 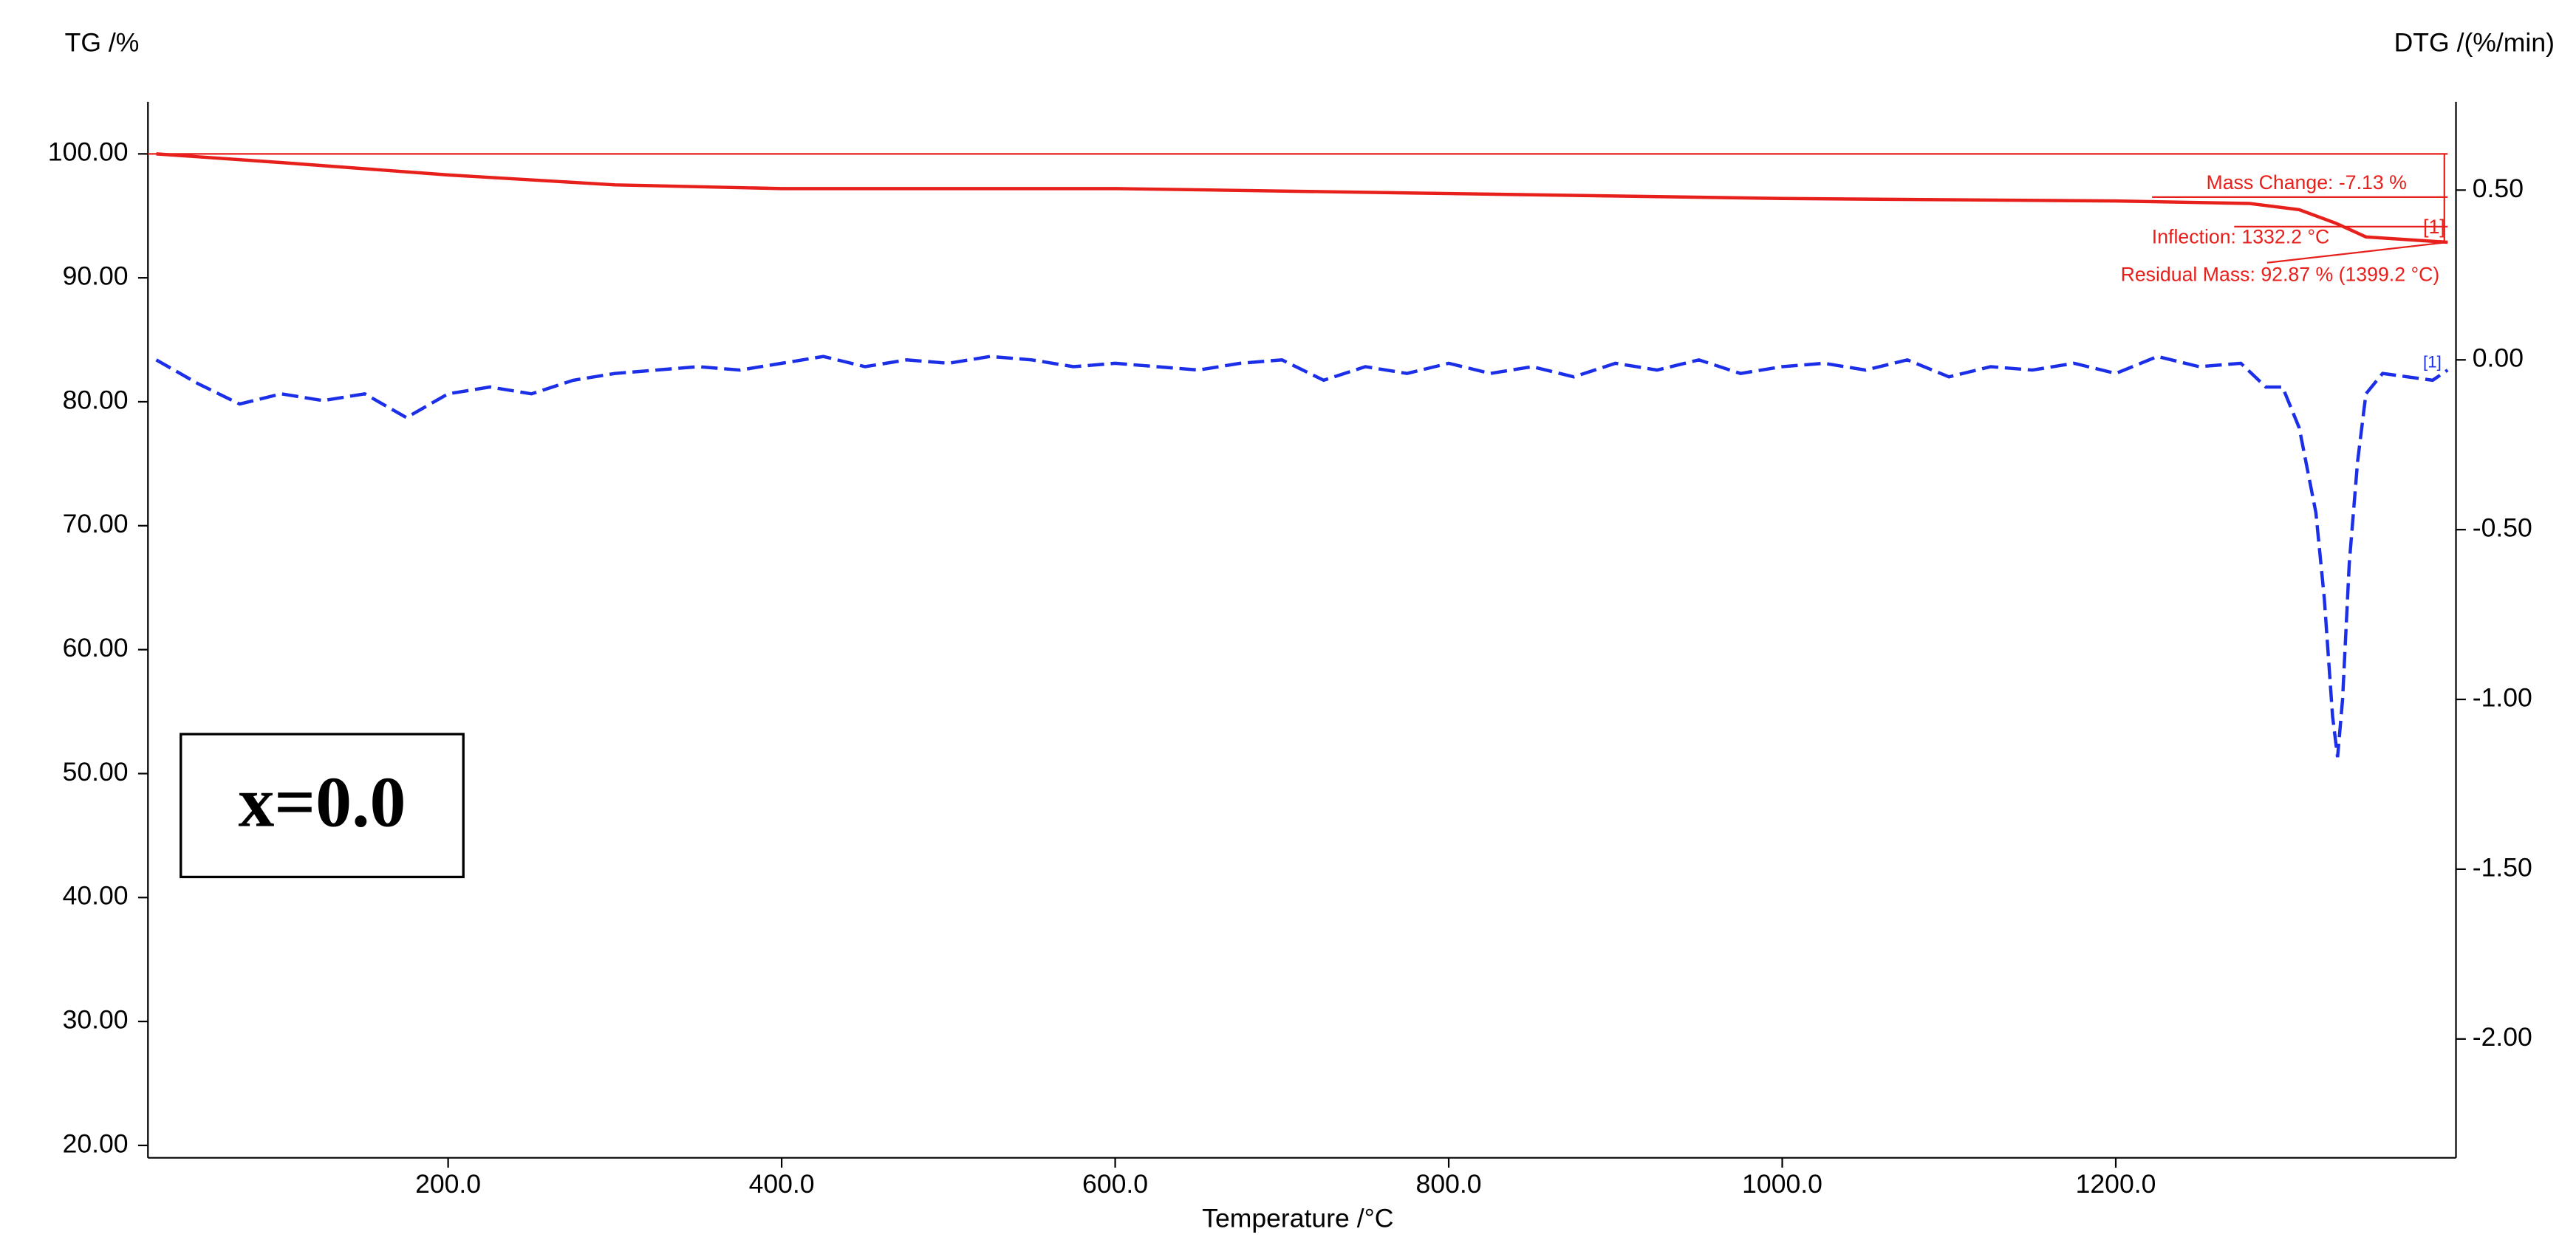 I want to click on x-tick-label: 200.0, so click(x=448, y=1184).